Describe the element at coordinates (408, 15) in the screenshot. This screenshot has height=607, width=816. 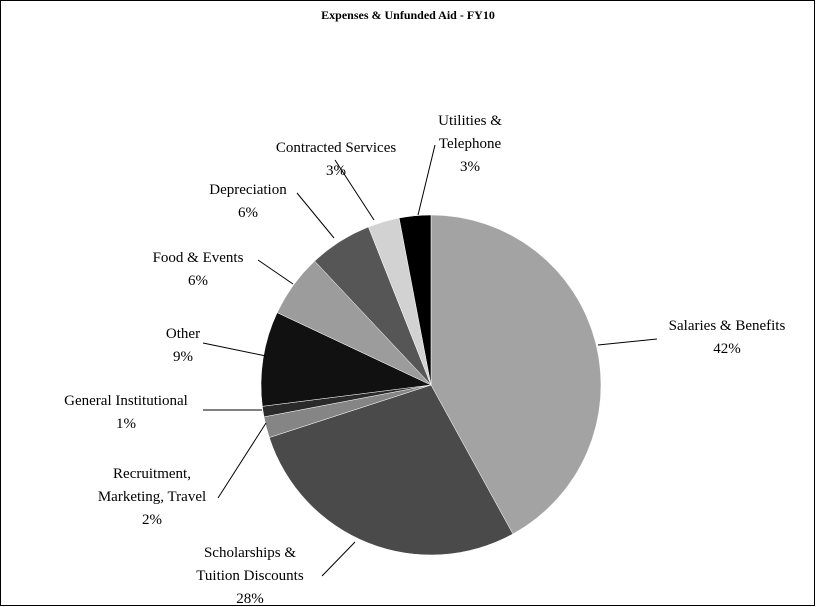
I see `chart-title: Expenses & Unfunded Aid - FY10` at that location.